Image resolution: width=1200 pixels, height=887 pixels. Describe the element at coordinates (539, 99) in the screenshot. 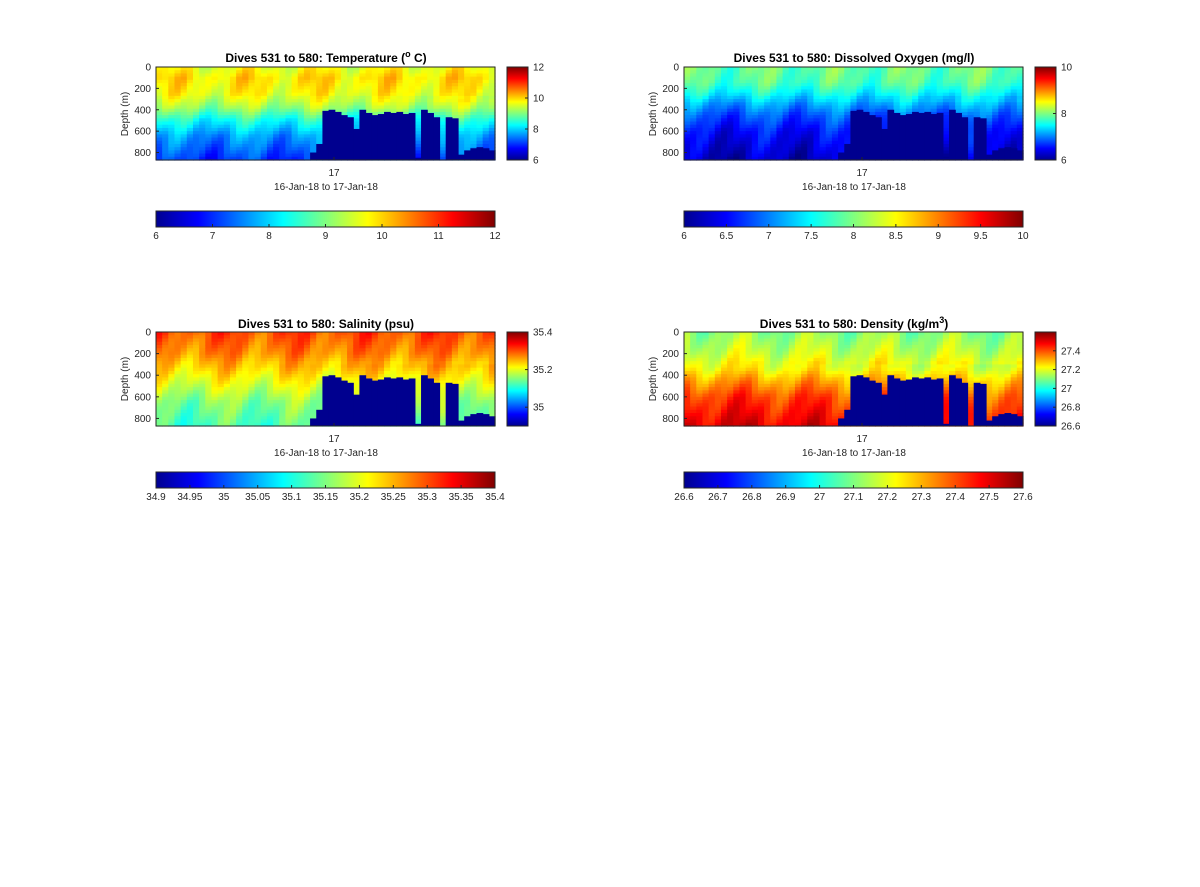

I see `colorbar-tick-label: 10` at that location.